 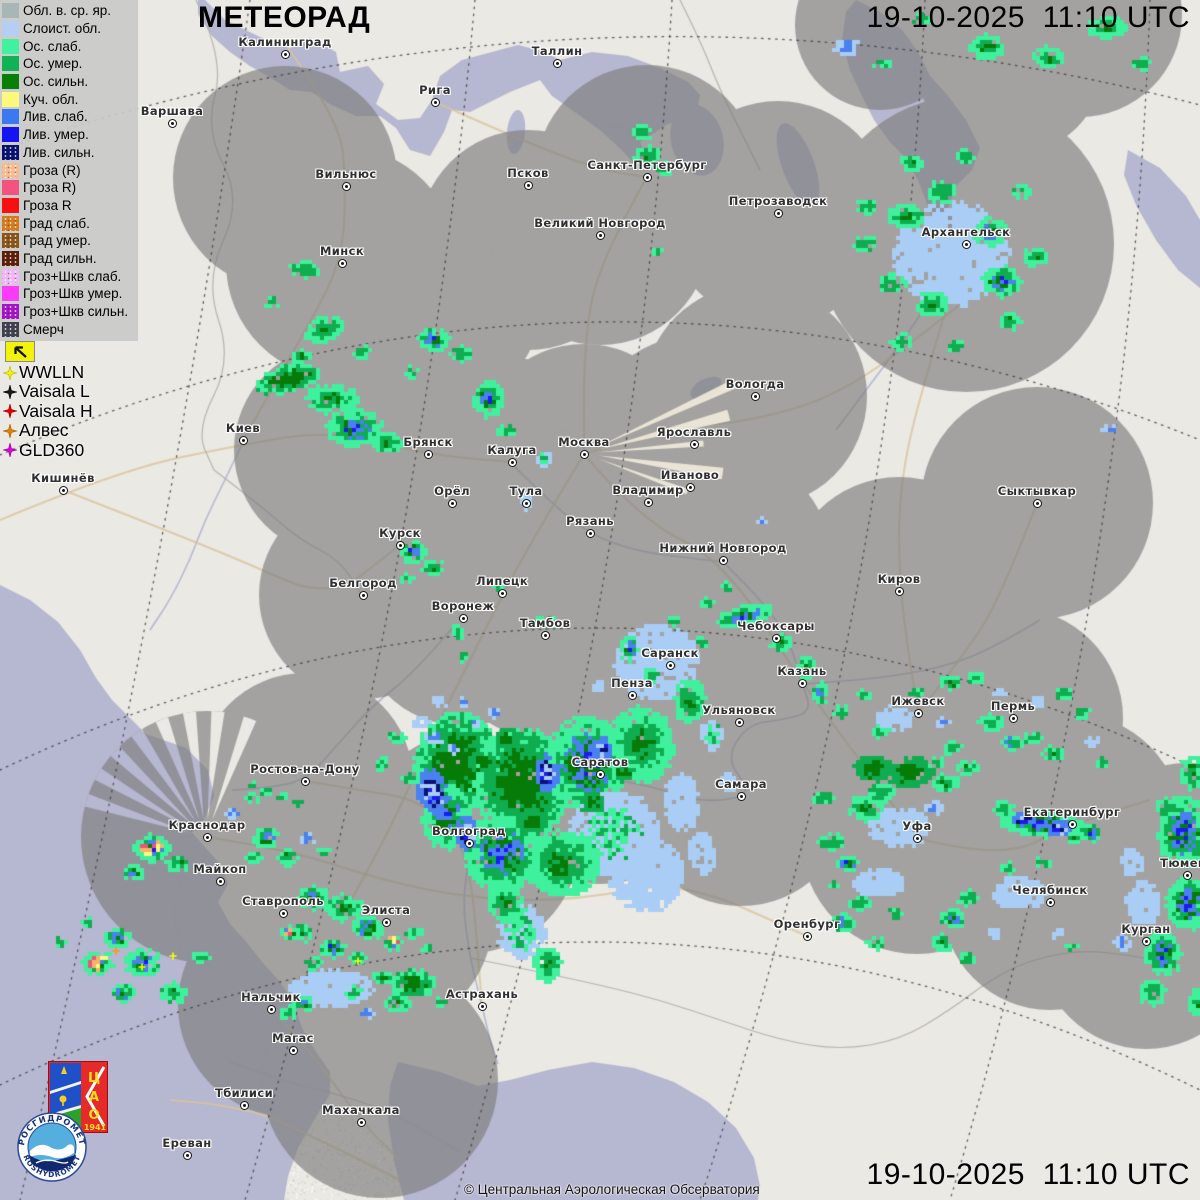 I want to click on legend-row: Лив. умер., so click(x=70, y=135).